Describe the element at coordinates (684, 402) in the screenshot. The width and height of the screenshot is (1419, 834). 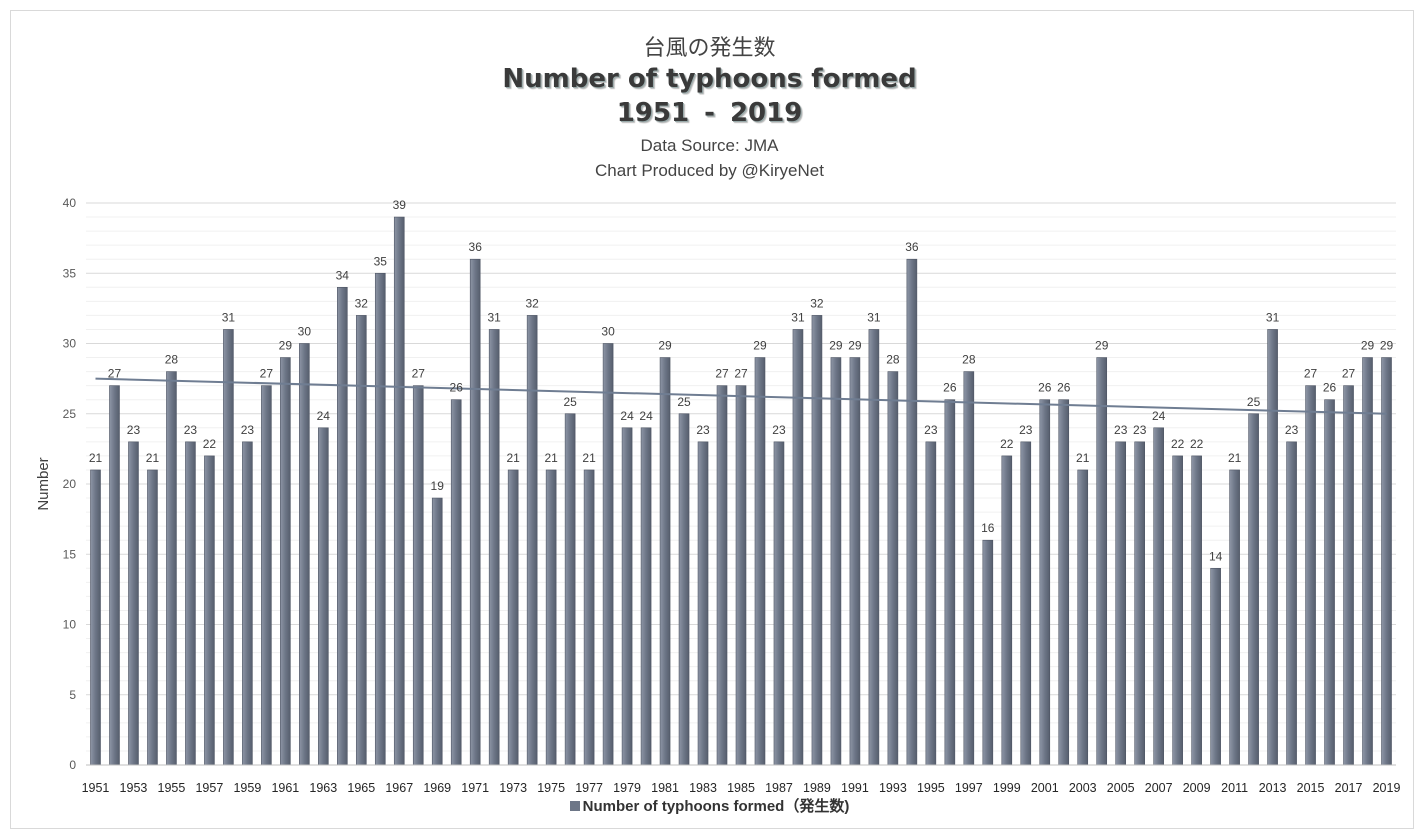
I see `data-label: 25` at that location.